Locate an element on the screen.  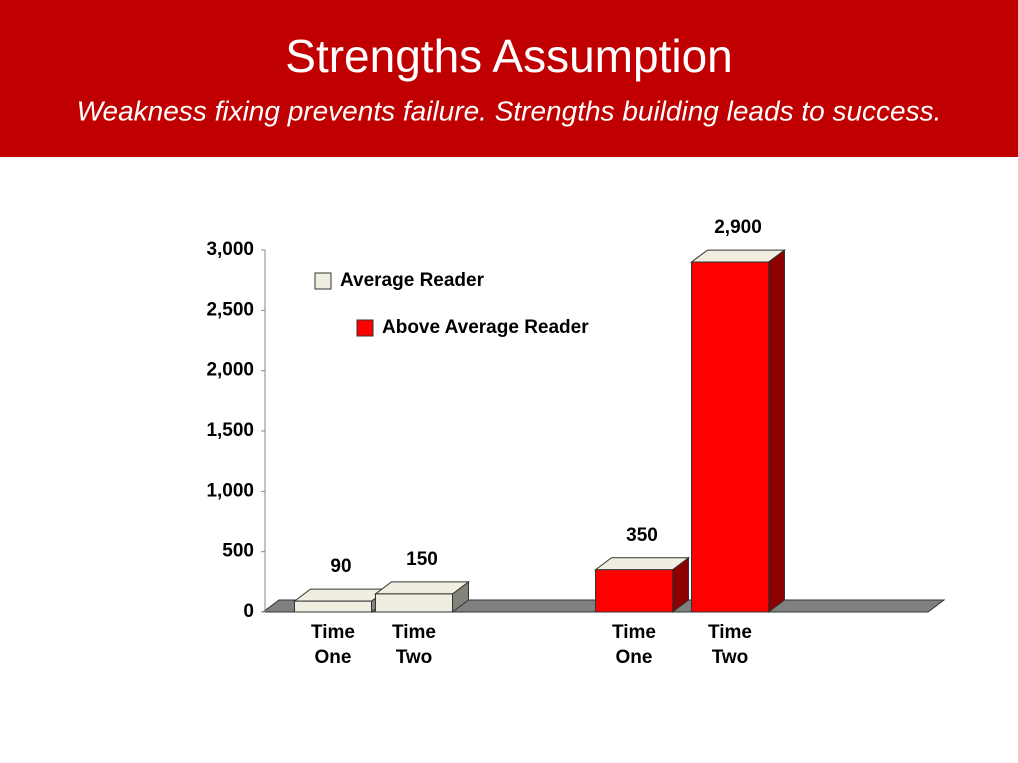
data-label: 2,900 is located at coordinates (738, 227).